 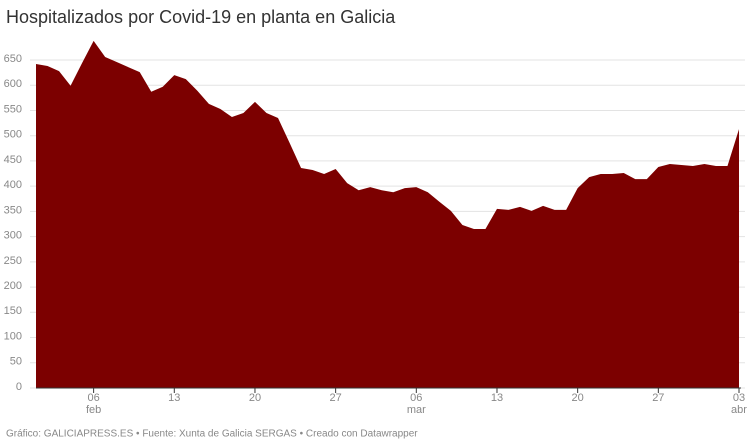 I want to click on y-tick-label: 500, so click(x=13, y=135).